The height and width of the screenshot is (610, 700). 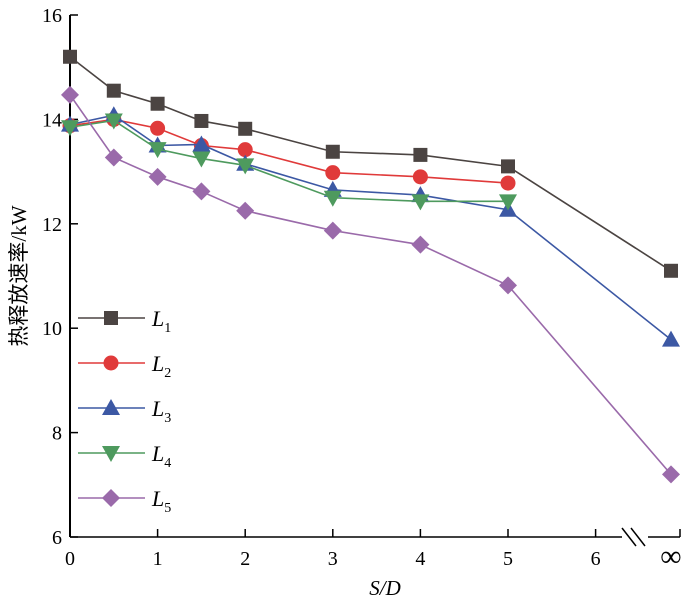 What do you see at coordinates (161, 456) in the screenshot?
I see `legend-label: L4` at bounding box center [161, 456].